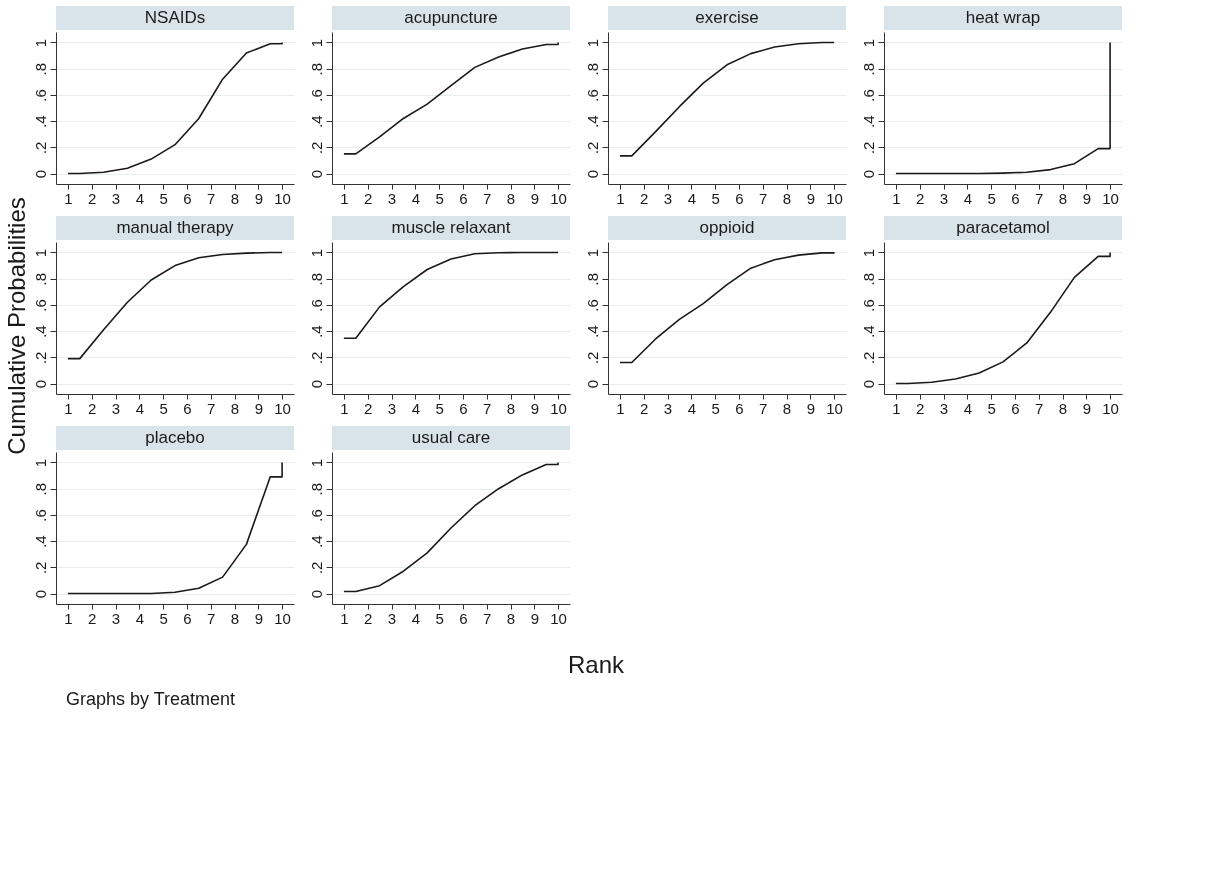 The width and height of the screenshot is (1207, 876). I want to click on chart-title: paracetamol, so click(1003, 227).